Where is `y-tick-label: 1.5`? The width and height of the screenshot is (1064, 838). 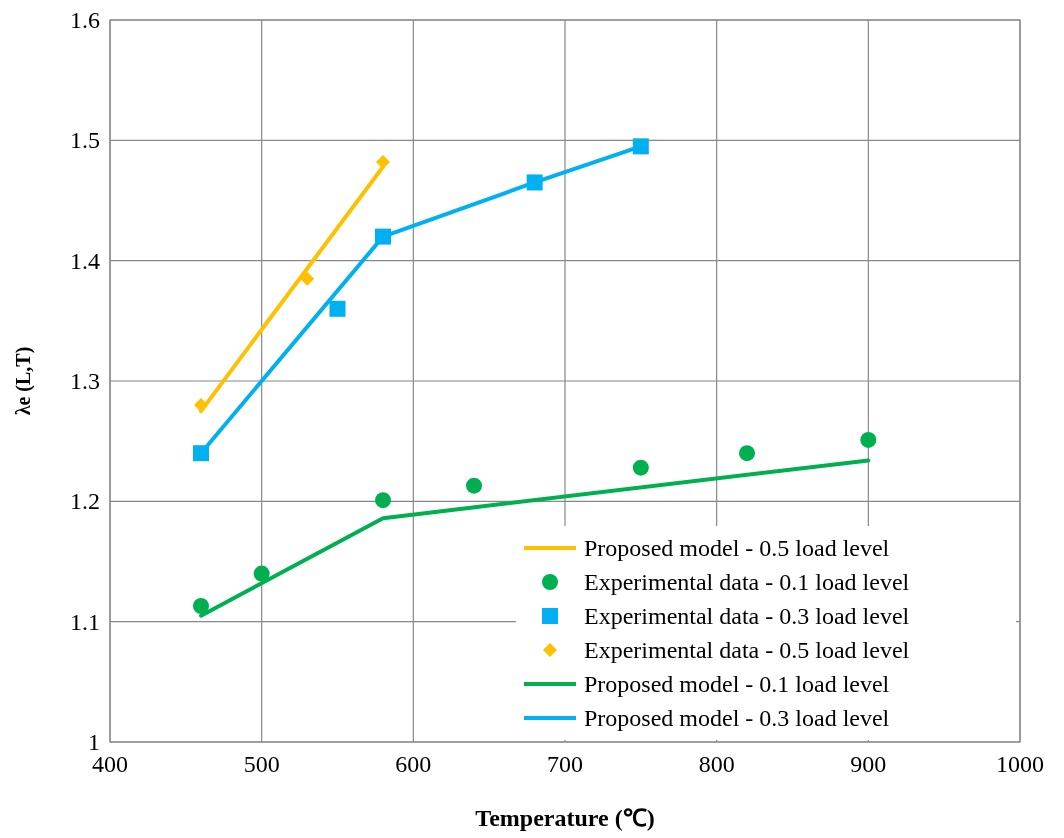 y-tick-label: 1.5 is located at coordinates (85, 140).